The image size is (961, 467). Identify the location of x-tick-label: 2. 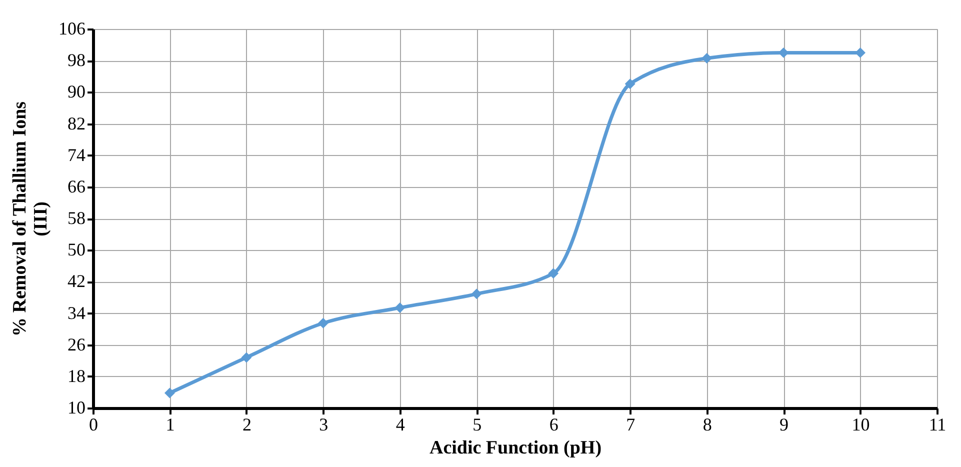
(247, 424).